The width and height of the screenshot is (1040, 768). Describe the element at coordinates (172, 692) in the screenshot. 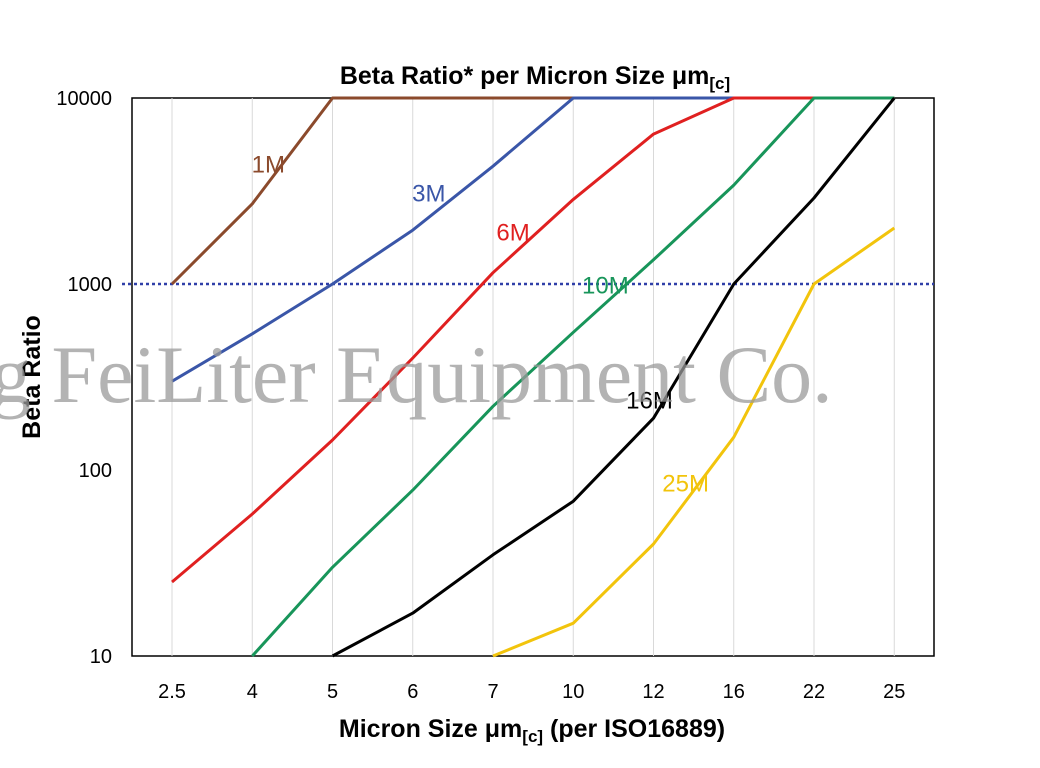

I see `x-tick-label: 2.5` at that location.